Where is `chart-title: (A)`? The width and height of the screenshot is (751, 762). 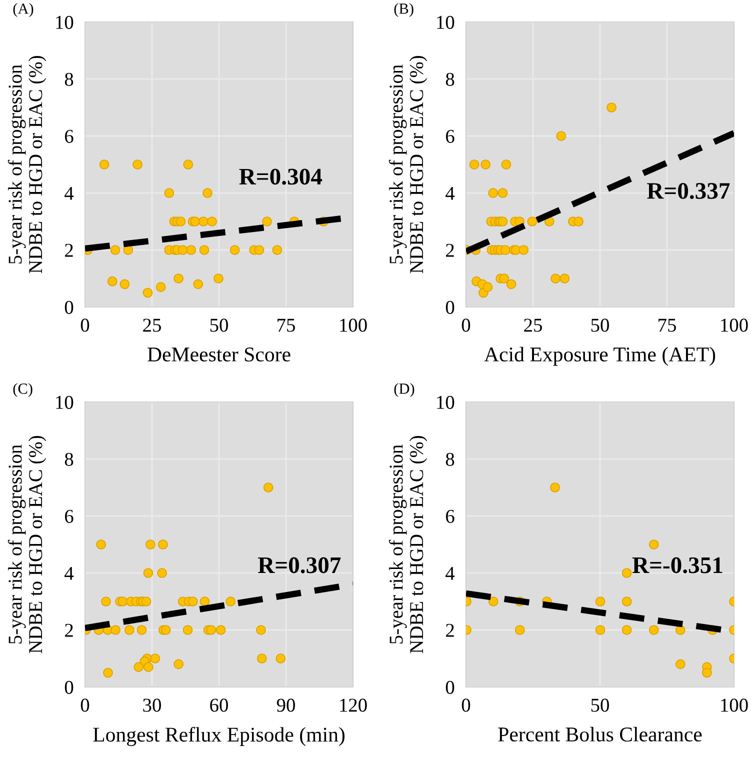
chart-title: (A) is located at coordinates (23, 10).